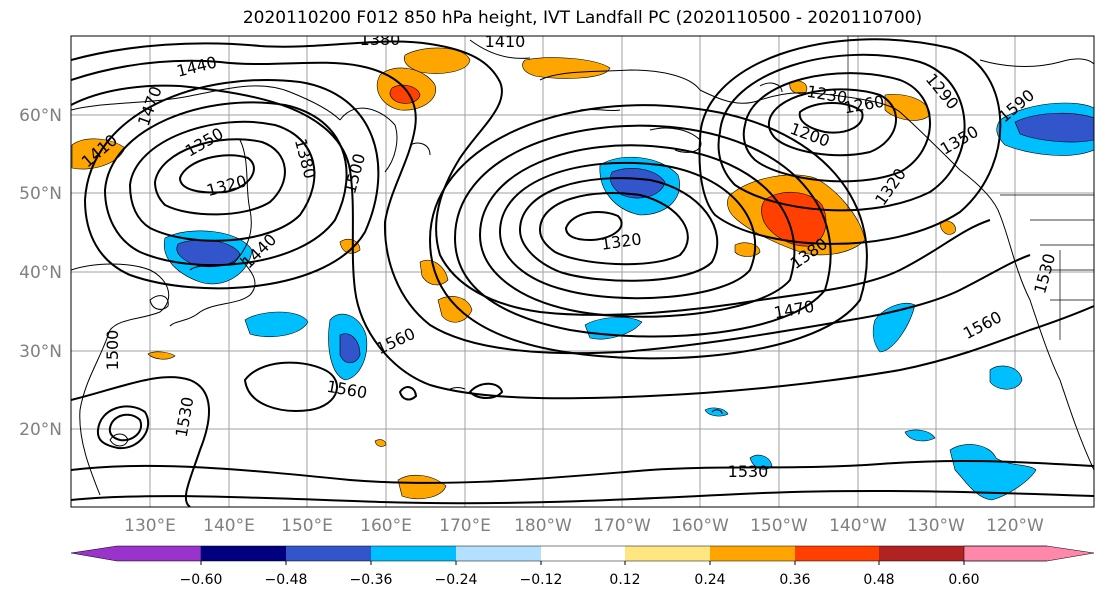  What do you see at coordinates (779, 526) in the screenshot?
I see `lon-label: 150°W` at bounding box center [779, 526].